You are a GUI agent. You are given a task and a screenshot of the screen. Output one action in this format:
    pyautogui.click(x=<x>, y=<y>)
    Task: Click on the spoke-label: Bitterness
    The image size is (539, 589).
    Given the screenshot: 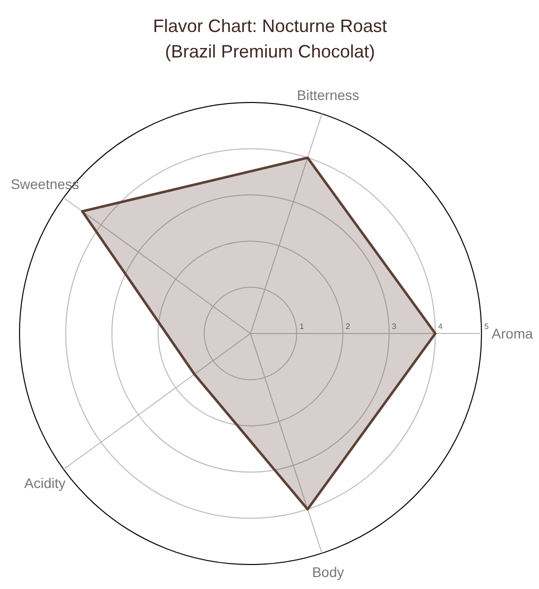 What is the action you would take?
    pyautogui.click(x=328, y=94)
    